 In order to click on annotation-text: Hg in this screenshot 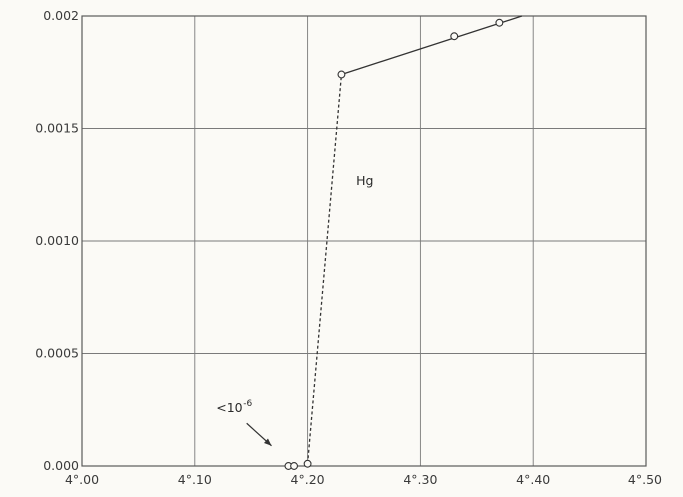, I will do `click(364, 180)`.